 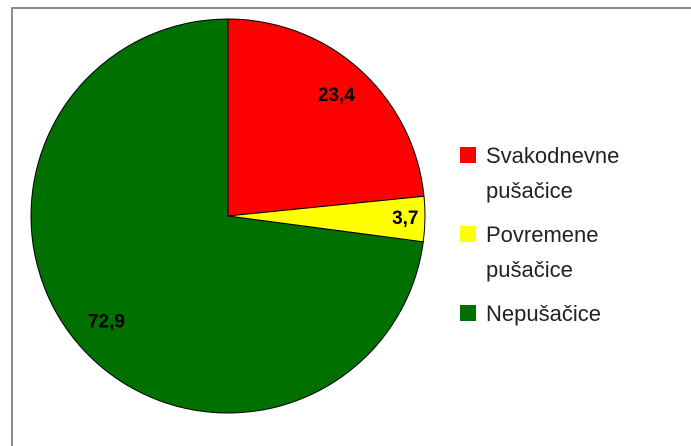 I want to click on legend-label: Nepušačice, so click(x=543, y=313).